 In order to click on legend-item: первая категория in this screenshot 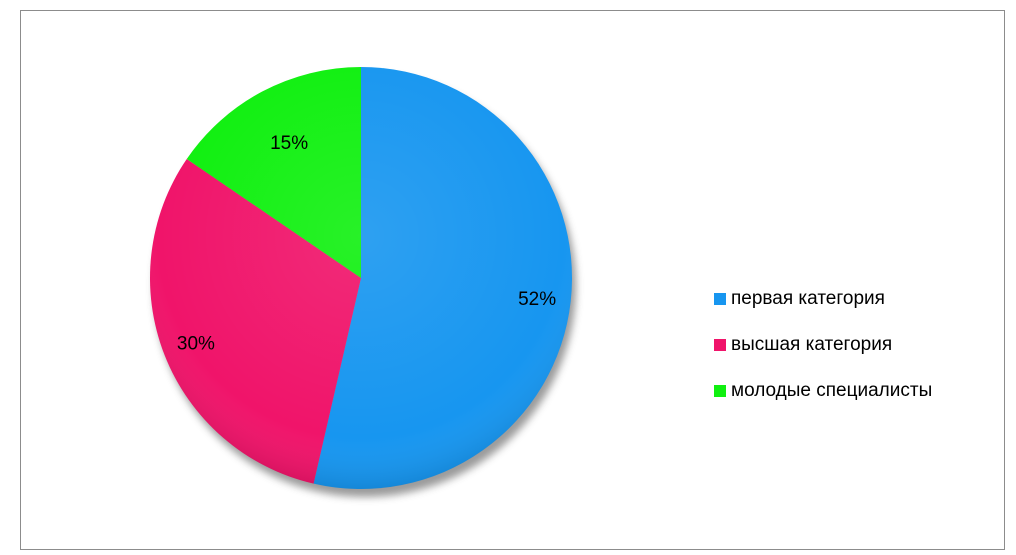, I will do `click(823, 299)`.